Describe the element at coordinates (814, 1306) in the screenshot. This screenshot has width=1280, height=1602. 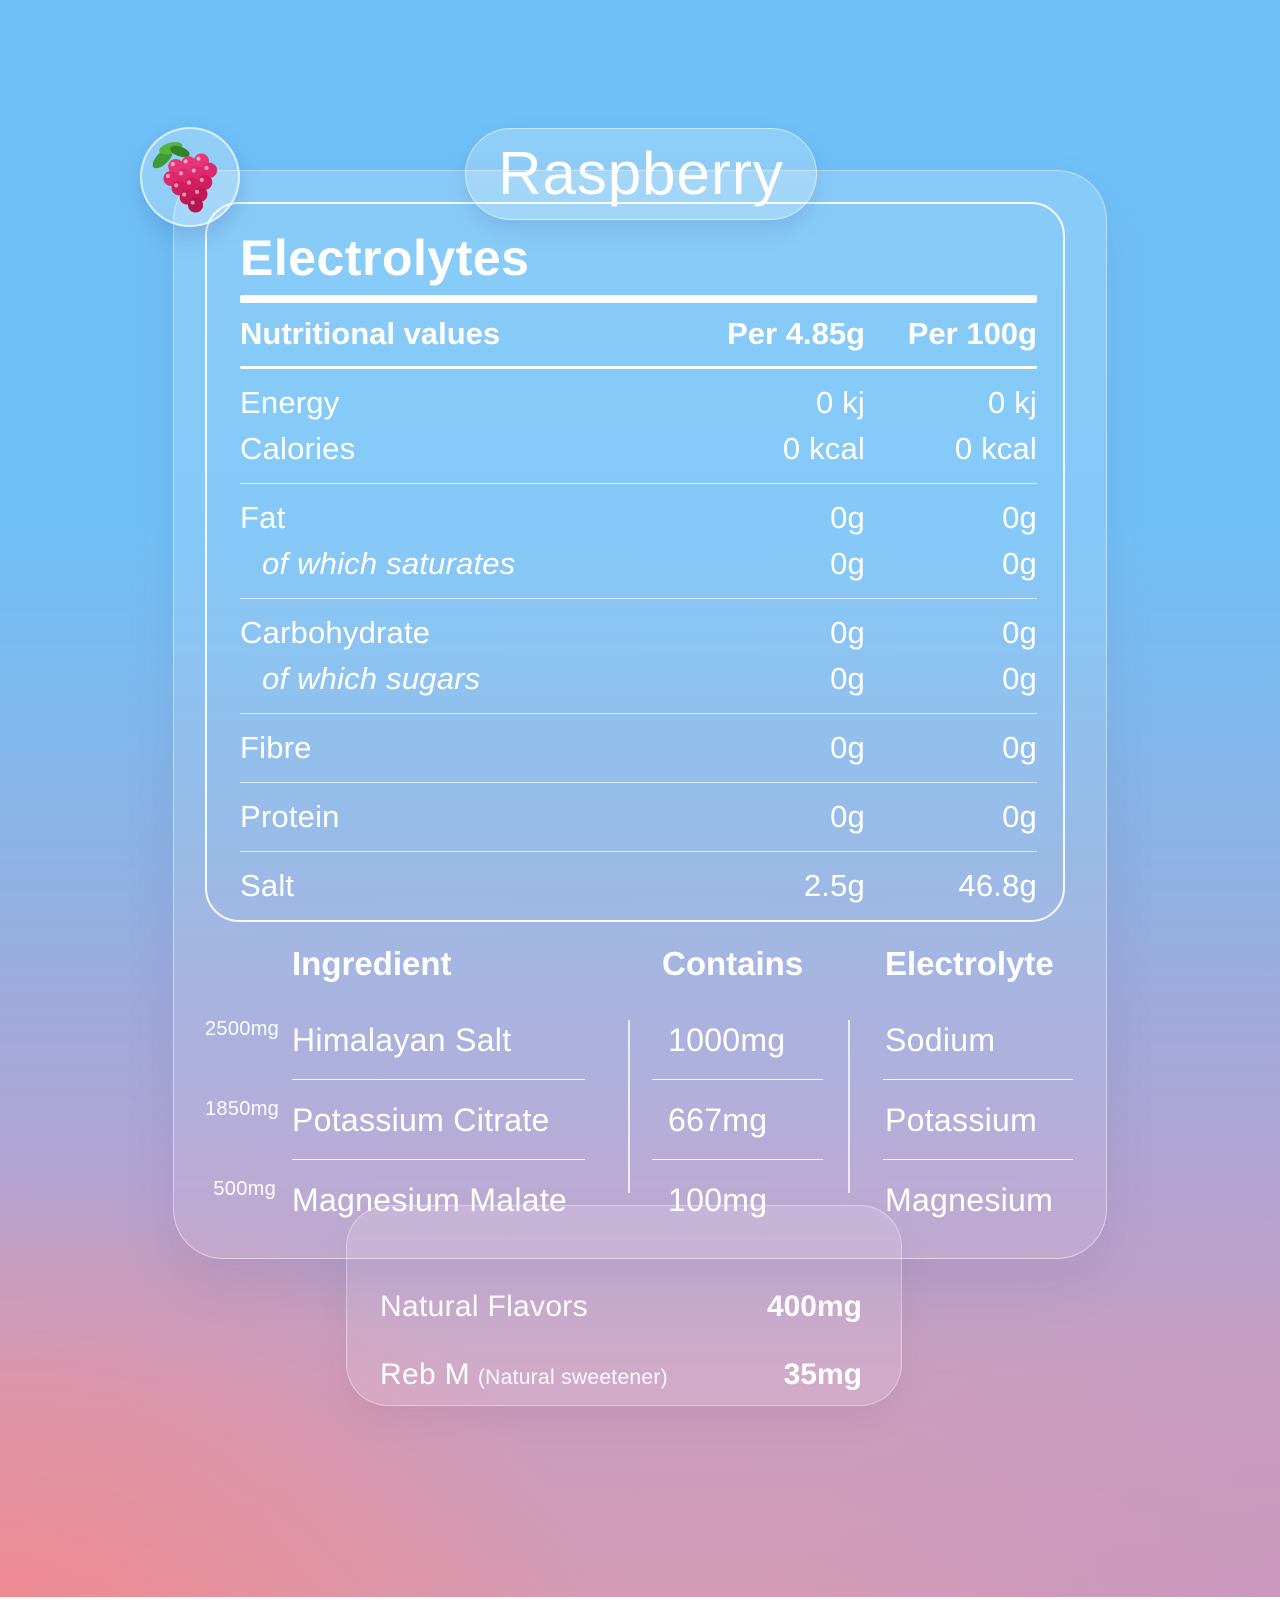
I see `natural-flavors-value: 400mg` at that location.